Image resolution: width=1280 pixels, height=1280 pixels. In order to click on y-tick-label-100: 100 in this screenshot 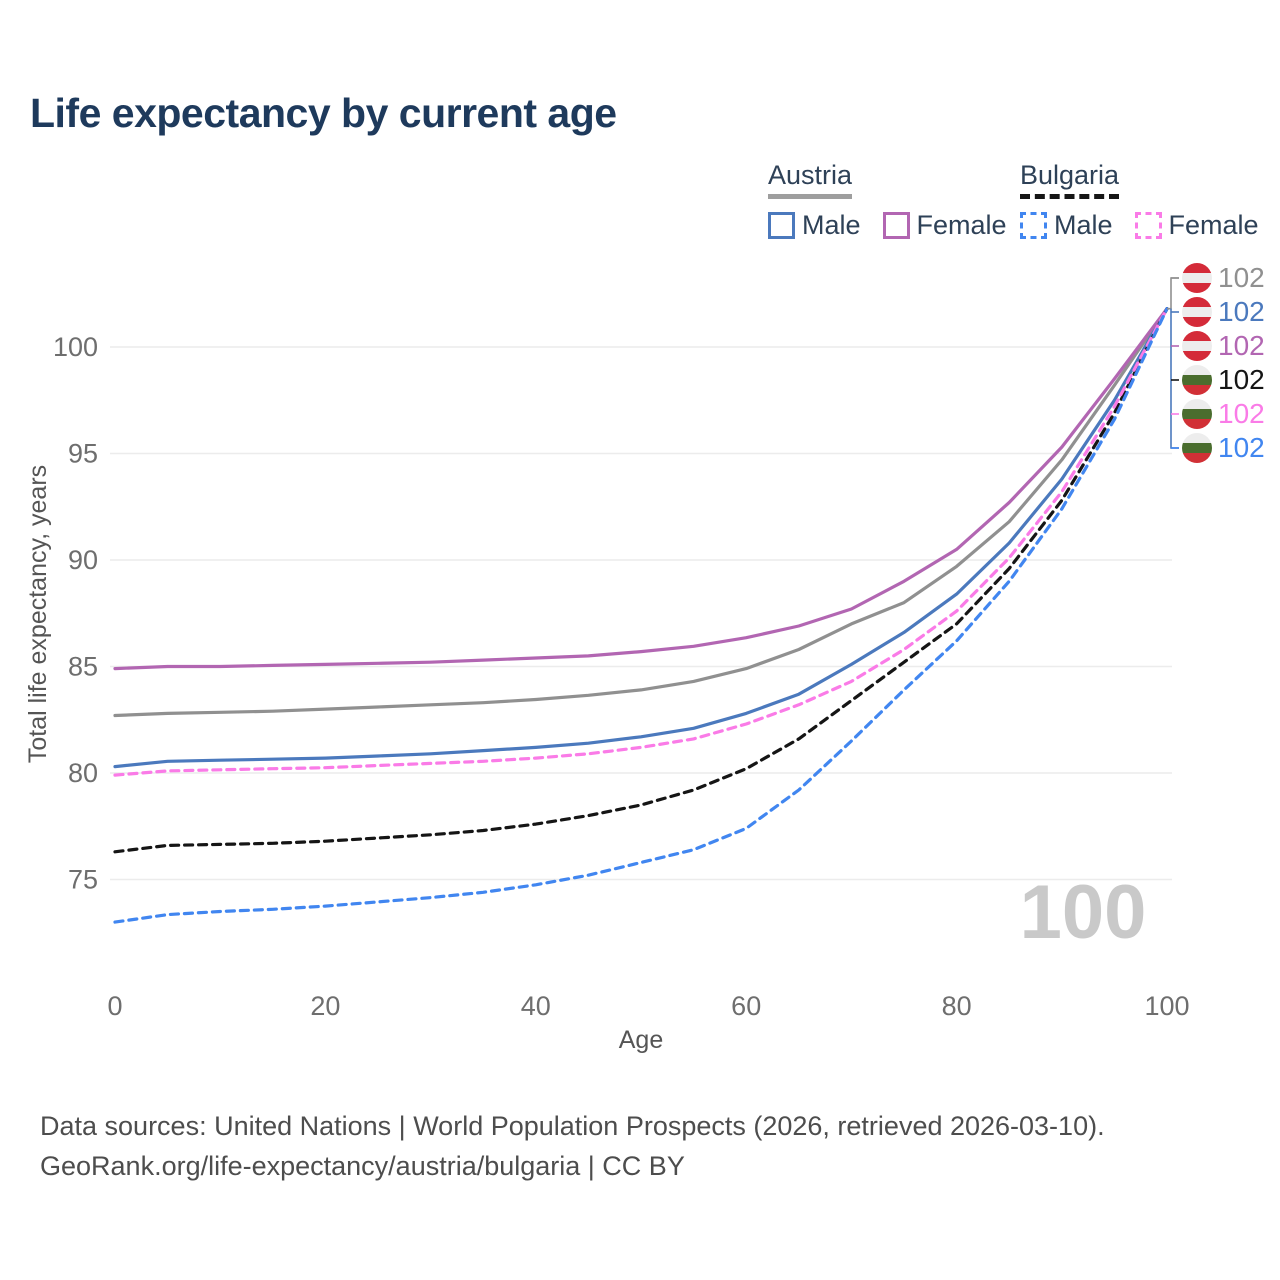, I will do `click(75, 347)`.